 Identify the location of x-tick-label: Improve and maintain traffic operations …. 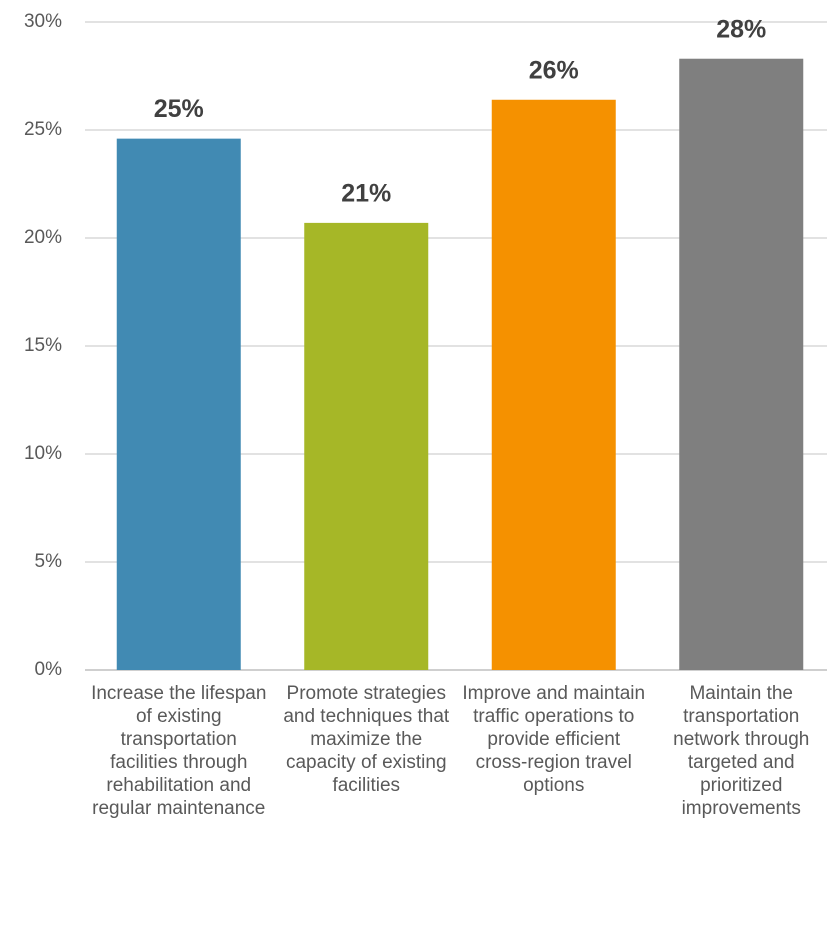
(554, 739).